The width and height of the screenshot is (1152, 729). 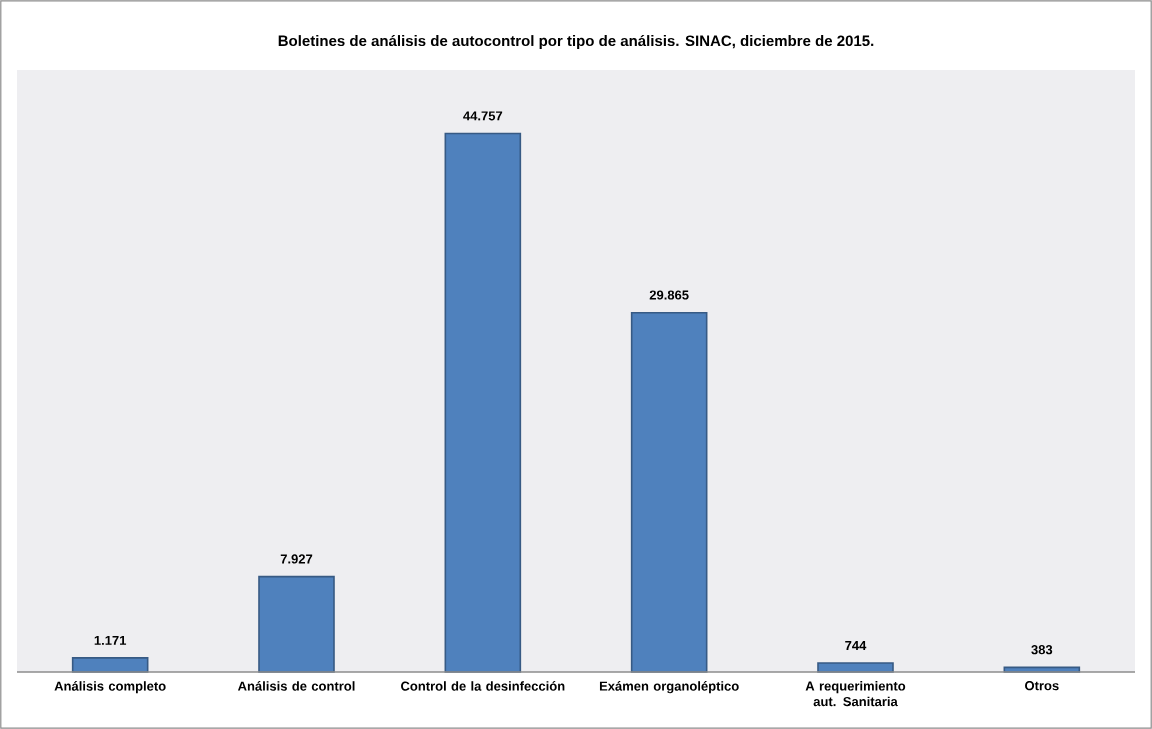 What do you see at coordinates (110, 640) in the screenshot?
I see `data-label: 1.171` at bounding box center [110, 640].